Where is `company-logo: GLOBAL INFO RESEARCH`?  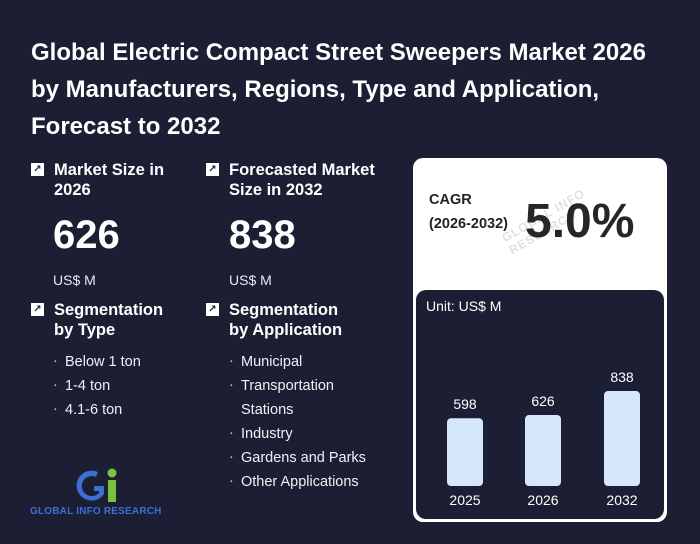
company-logo: GLOBAL INFO RESEARCH is located at coordinates (105, 494).